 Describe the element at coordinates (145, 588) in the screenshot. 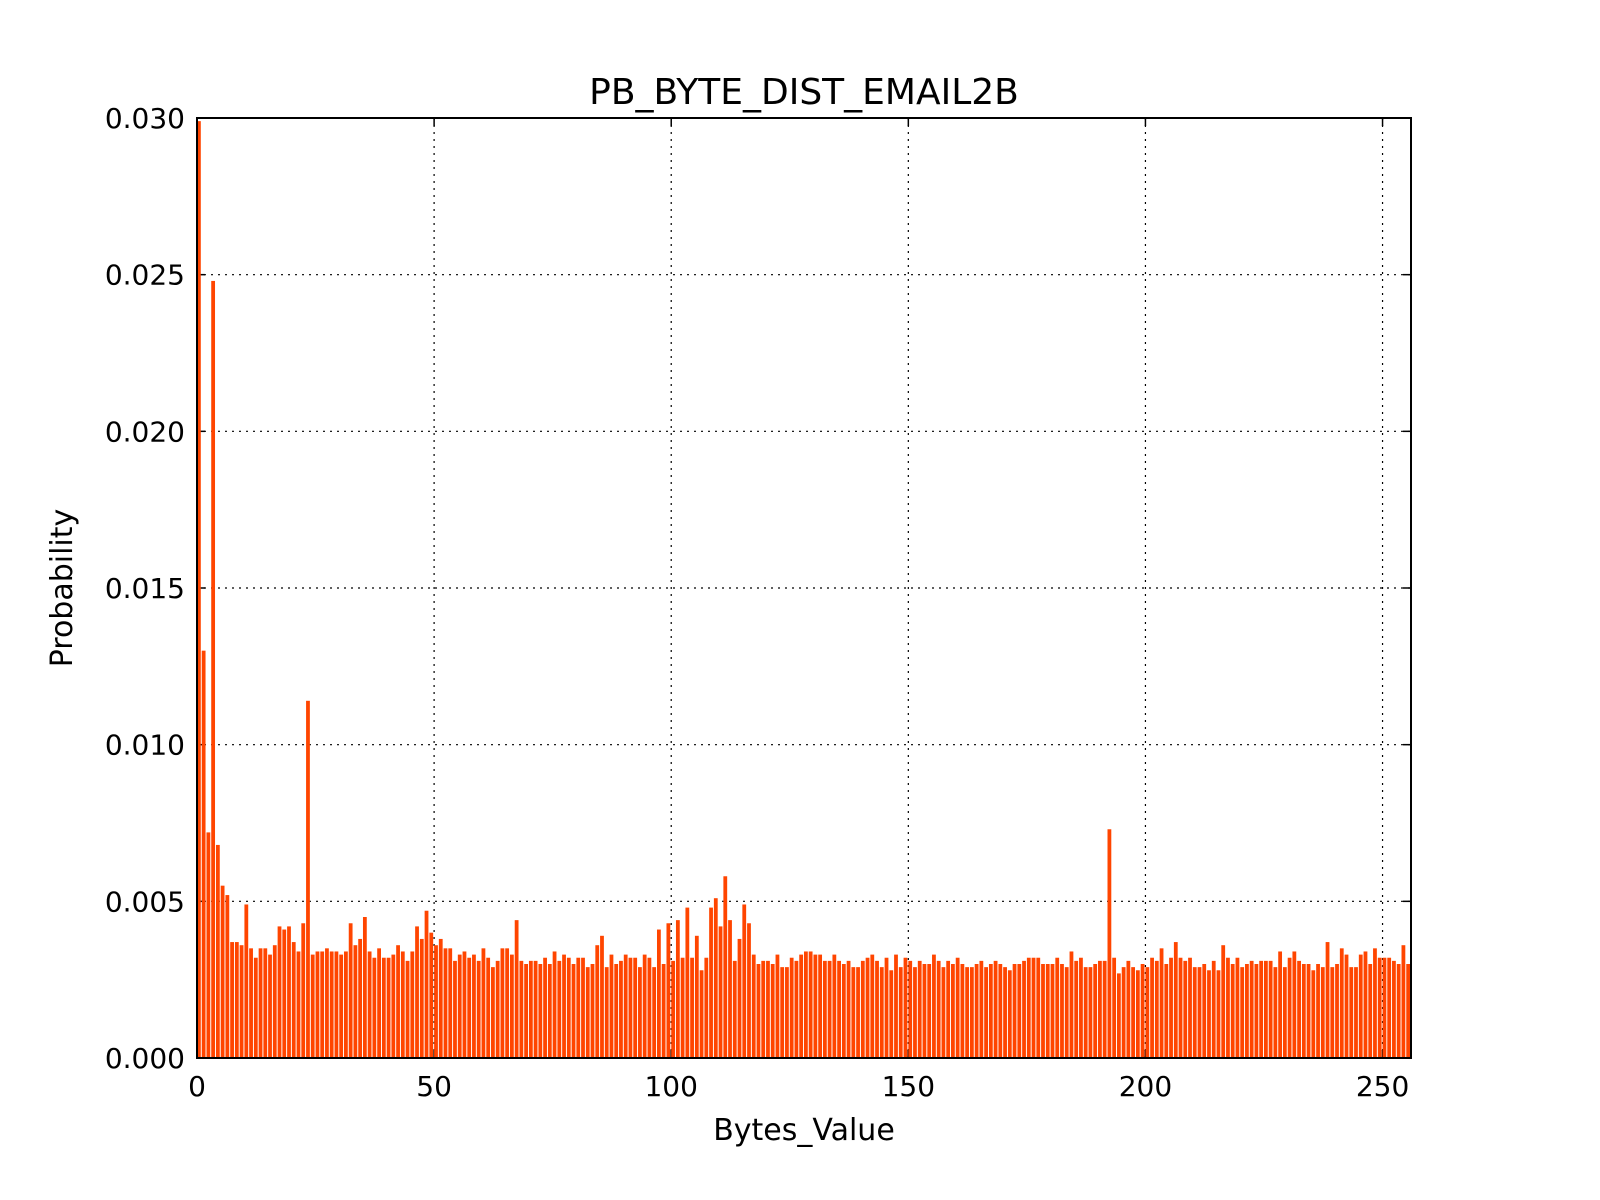

I see `y-tick-label: 0.015` at that location.